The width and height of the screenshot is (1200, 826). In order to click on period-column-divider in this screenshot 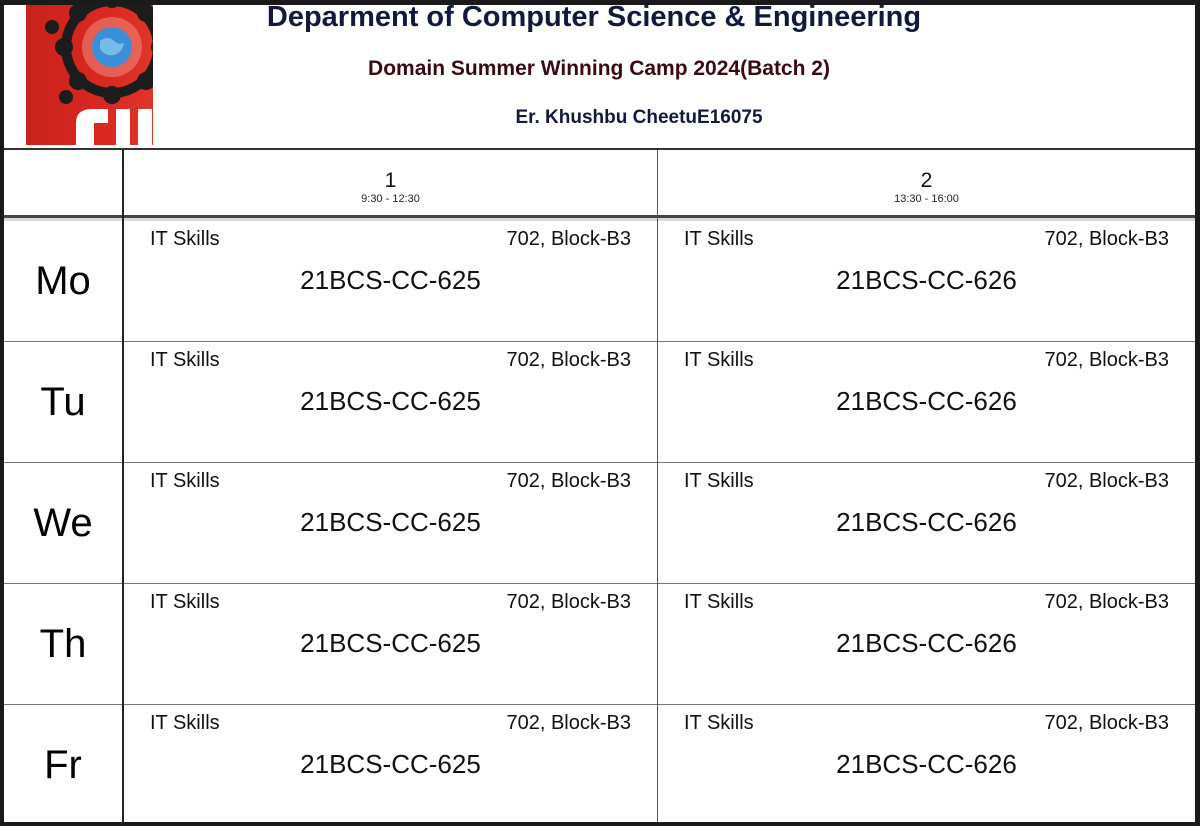, I will do `click(657, 486)`.